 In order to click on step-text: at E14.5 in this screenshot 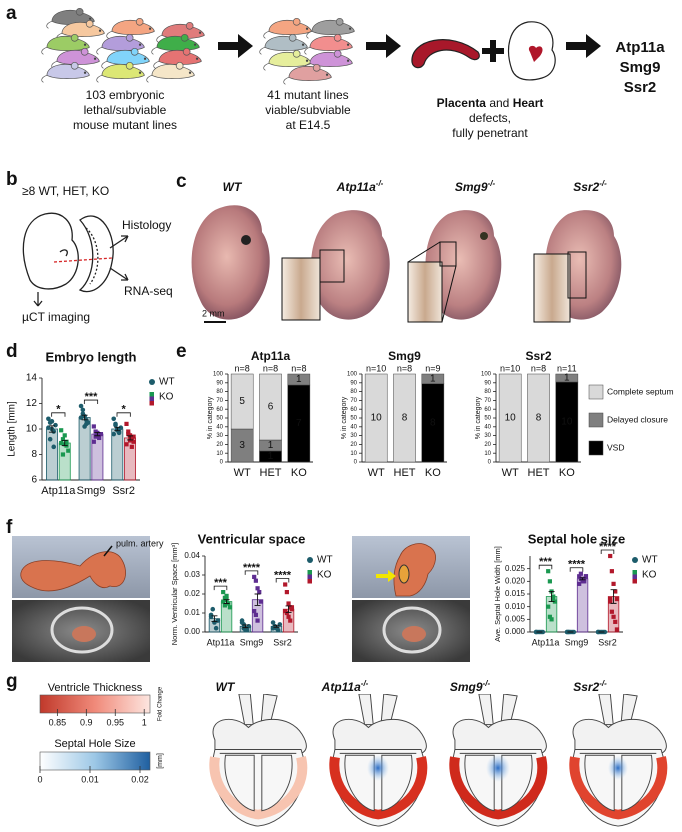, I will do `click(308, 125)`.